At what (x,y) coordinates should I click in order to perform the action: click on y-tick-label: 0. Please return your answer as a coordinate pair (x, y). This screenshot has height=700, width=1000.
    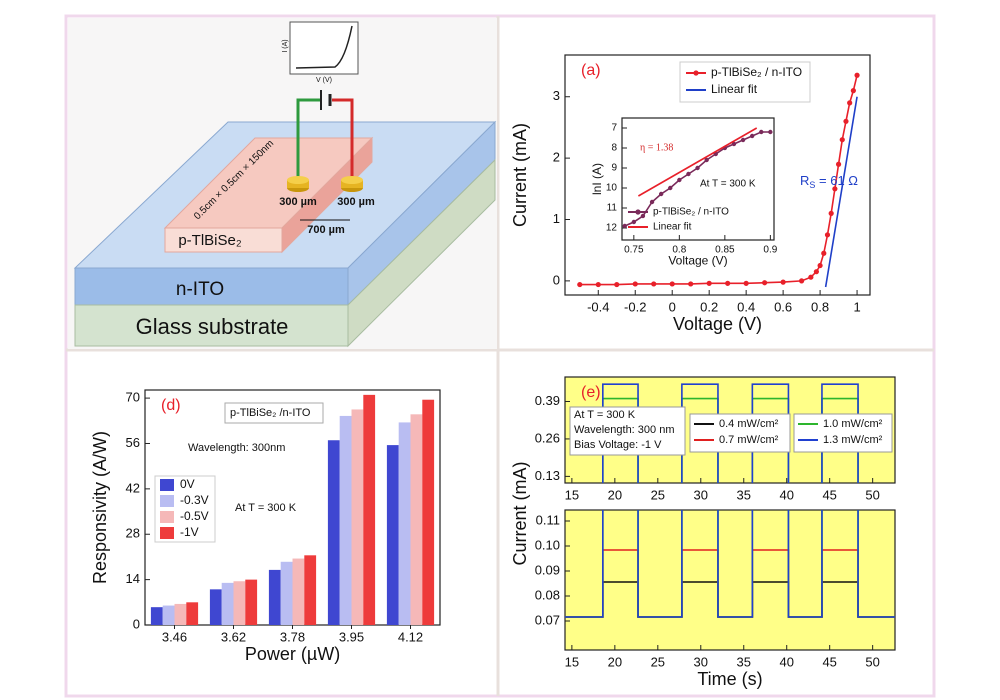
    Looking at the image, I should click on (136, 623).